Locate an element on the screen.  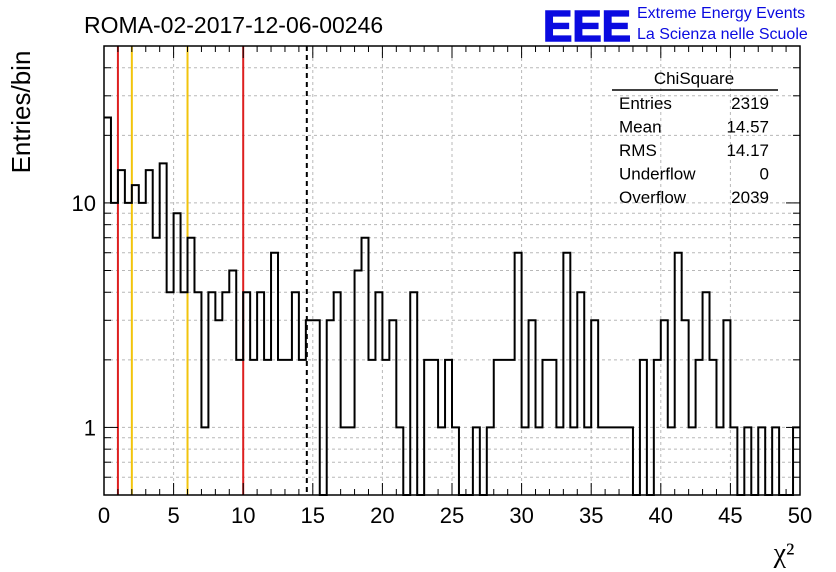
stats-row-value: 2319 is located at coordinates (750, 103).